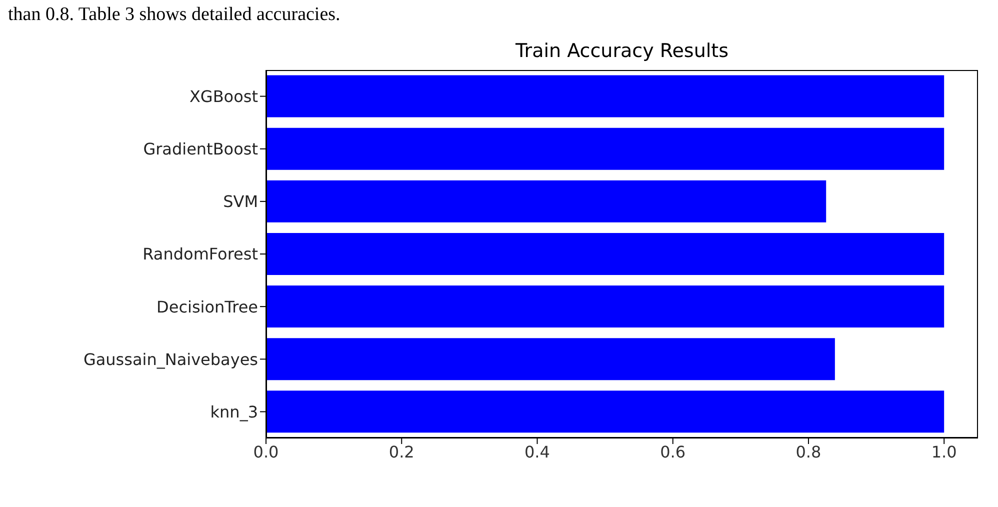  Describe the element at coordinates (207, 306) in the screenshot. I see `y-tick-label: DecisionTree` at that location.